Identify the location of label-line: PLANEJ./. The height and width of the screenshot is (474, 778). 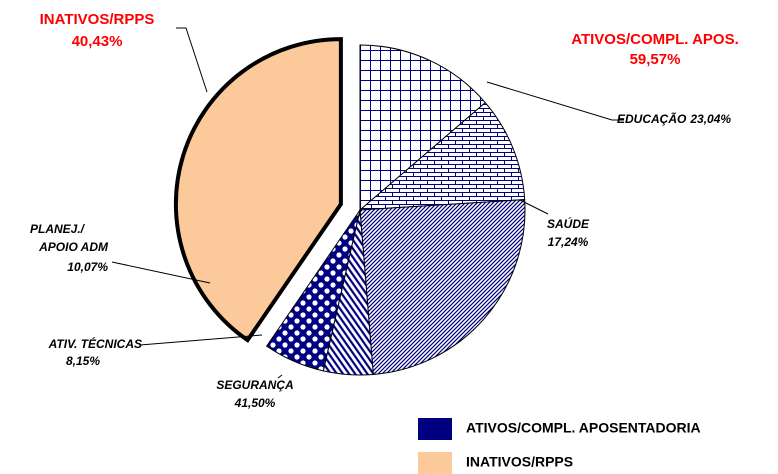
(58, 229).